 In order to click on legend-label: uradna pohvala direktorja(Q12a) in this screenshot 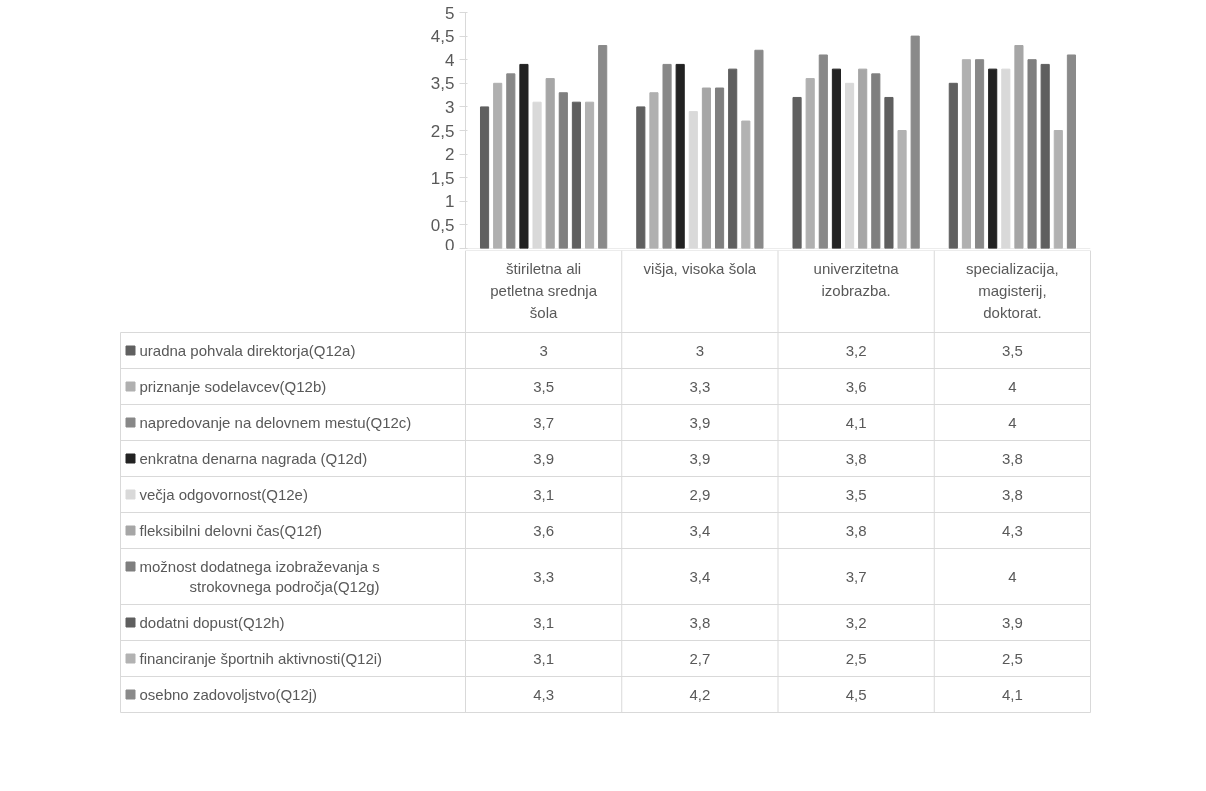, I will do `click(247, 350)`.